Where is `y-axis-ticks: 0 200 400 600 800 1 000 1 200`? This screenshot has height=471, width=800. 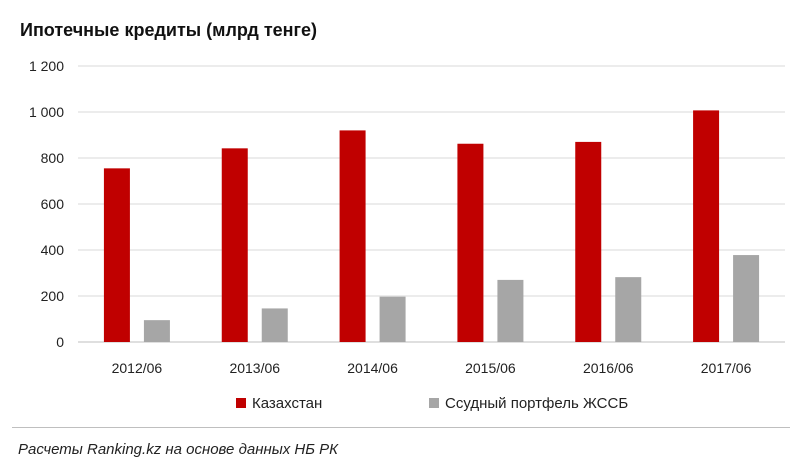 y-axis-ticks: 0 200 400 600 800 1 000 1 200 is located at coordinates (46, 204).